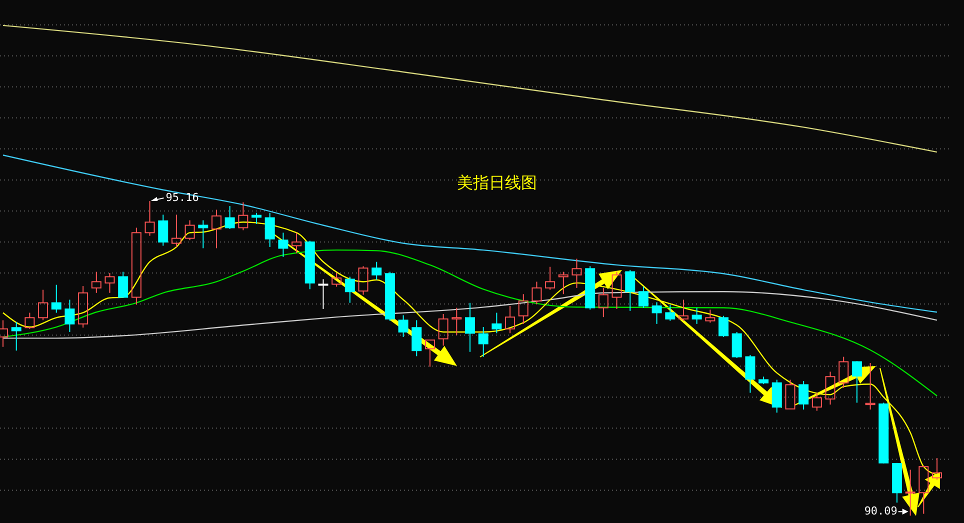 Image resolution: width=964 pixels, height=523 pixels. What do you see at coordinates (881, 511) in the screenshot?
I see `annotation: 90.09` at bounding box center [881, 511].